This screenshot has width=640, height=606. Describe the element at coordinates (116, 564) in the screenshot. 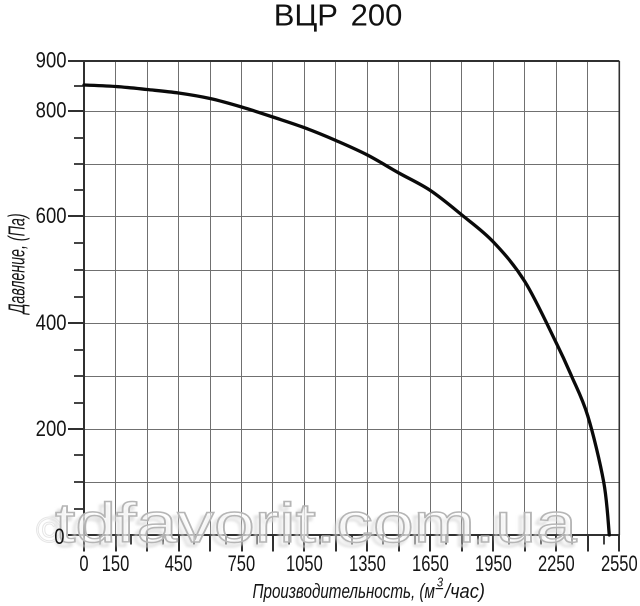

I see `svg-text: 150` at that location.